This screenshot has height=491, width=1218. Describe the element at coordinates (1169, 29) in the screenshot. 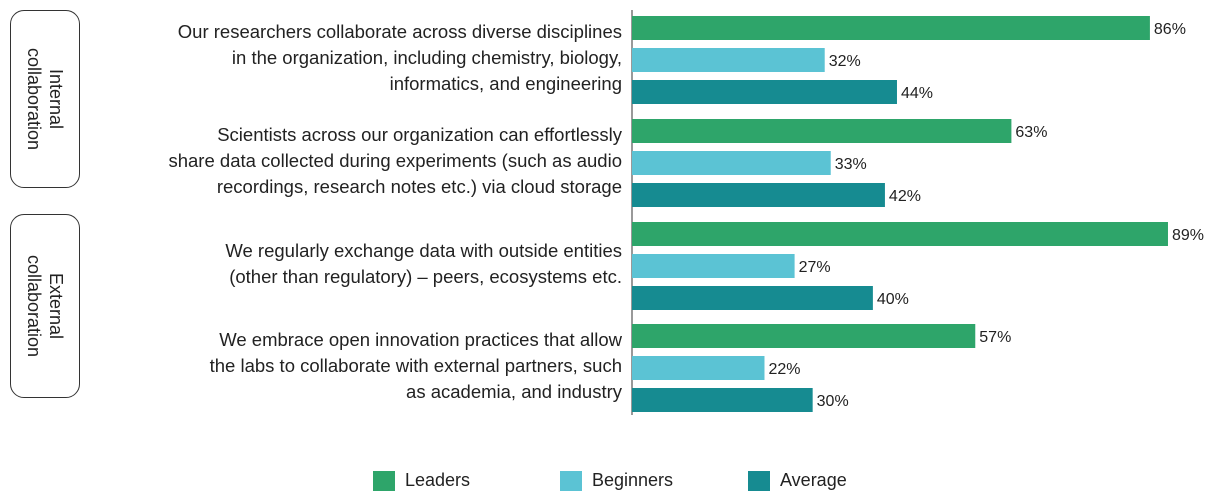

I see `value-label: 86%` at that location.